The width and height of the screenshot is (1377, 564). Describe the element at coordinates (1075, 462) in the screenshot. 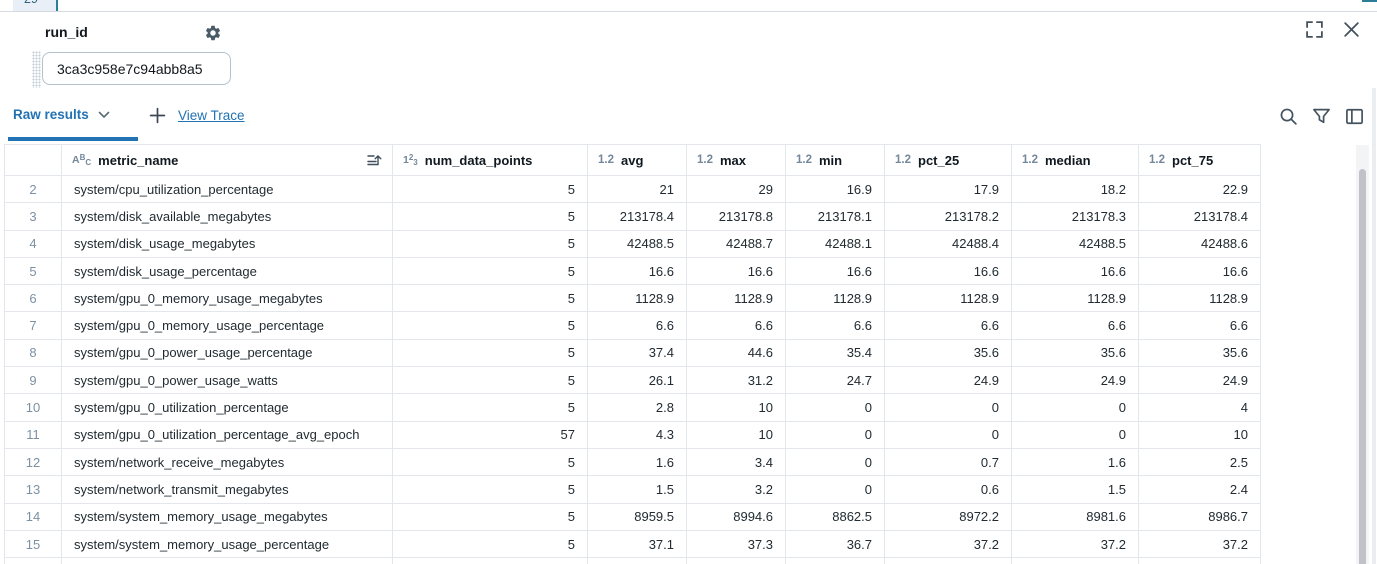

I see `cell-median: 1.6` at that location.